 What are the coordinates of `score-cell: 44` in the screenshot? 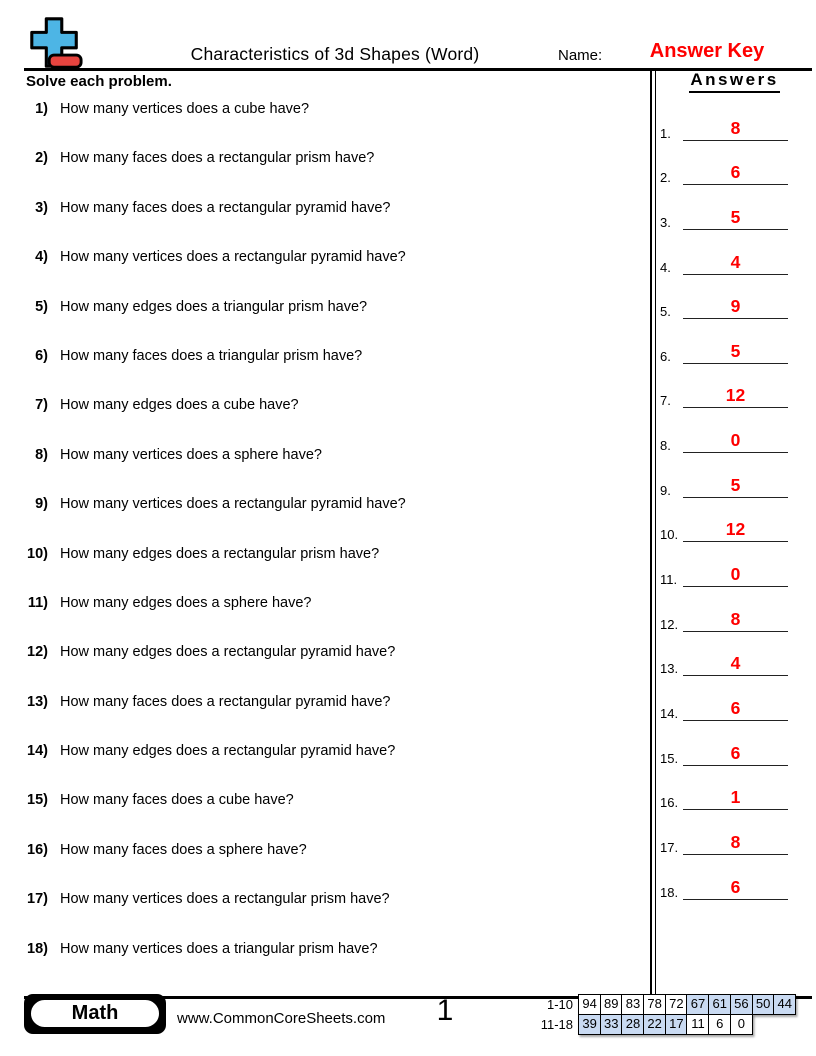 It's located at (785, 1004).